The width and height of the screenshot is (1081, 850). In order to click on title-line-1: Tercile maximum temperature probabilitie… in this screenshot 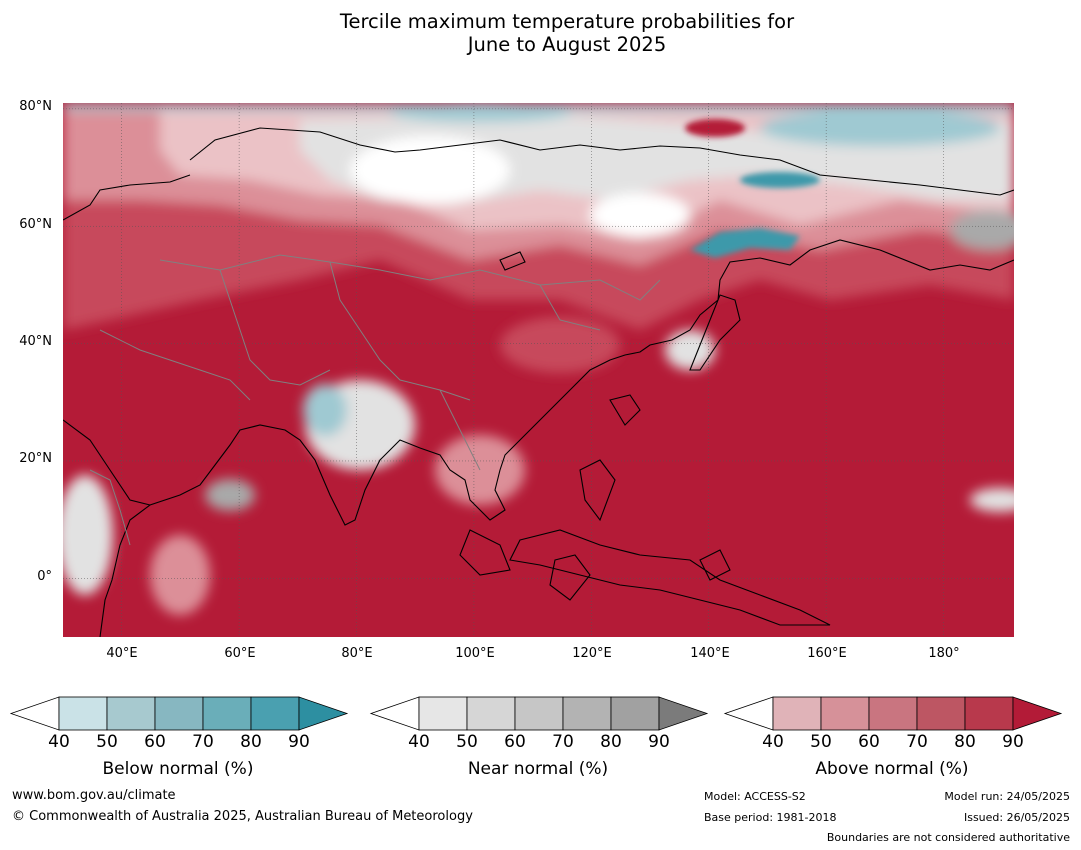, I will do `click(567, 21)`.